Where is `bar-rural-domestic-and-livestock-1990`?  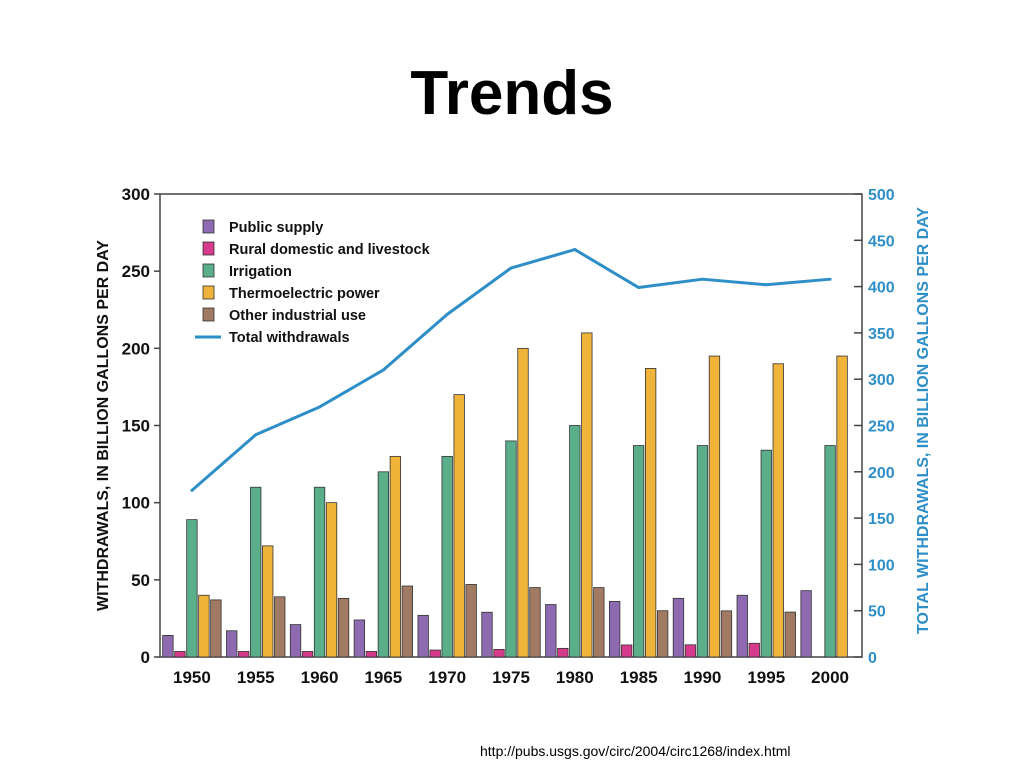 bar-rural-domestic-and-livestock-1990 is located at coordinates (690, 651).